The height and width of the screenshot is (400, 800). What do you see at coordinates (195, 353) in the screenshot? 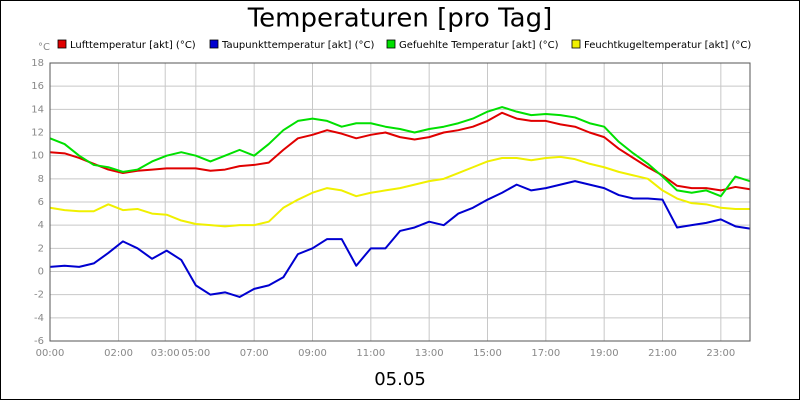
I see `x-tick-label: 05:00` at bounding box center [195, 353].